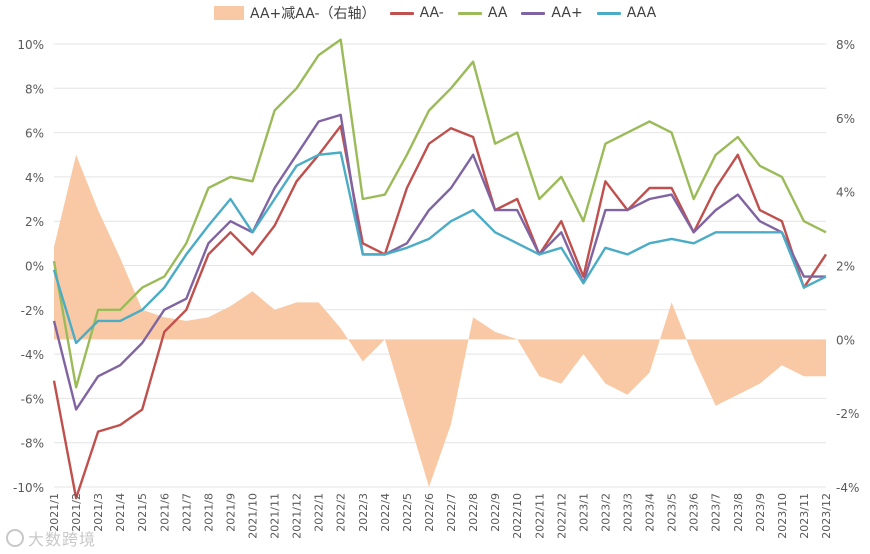 This screenshot has width=870, height=554. I want to click on legend-item-aaa: AAA, so click(626, 13).